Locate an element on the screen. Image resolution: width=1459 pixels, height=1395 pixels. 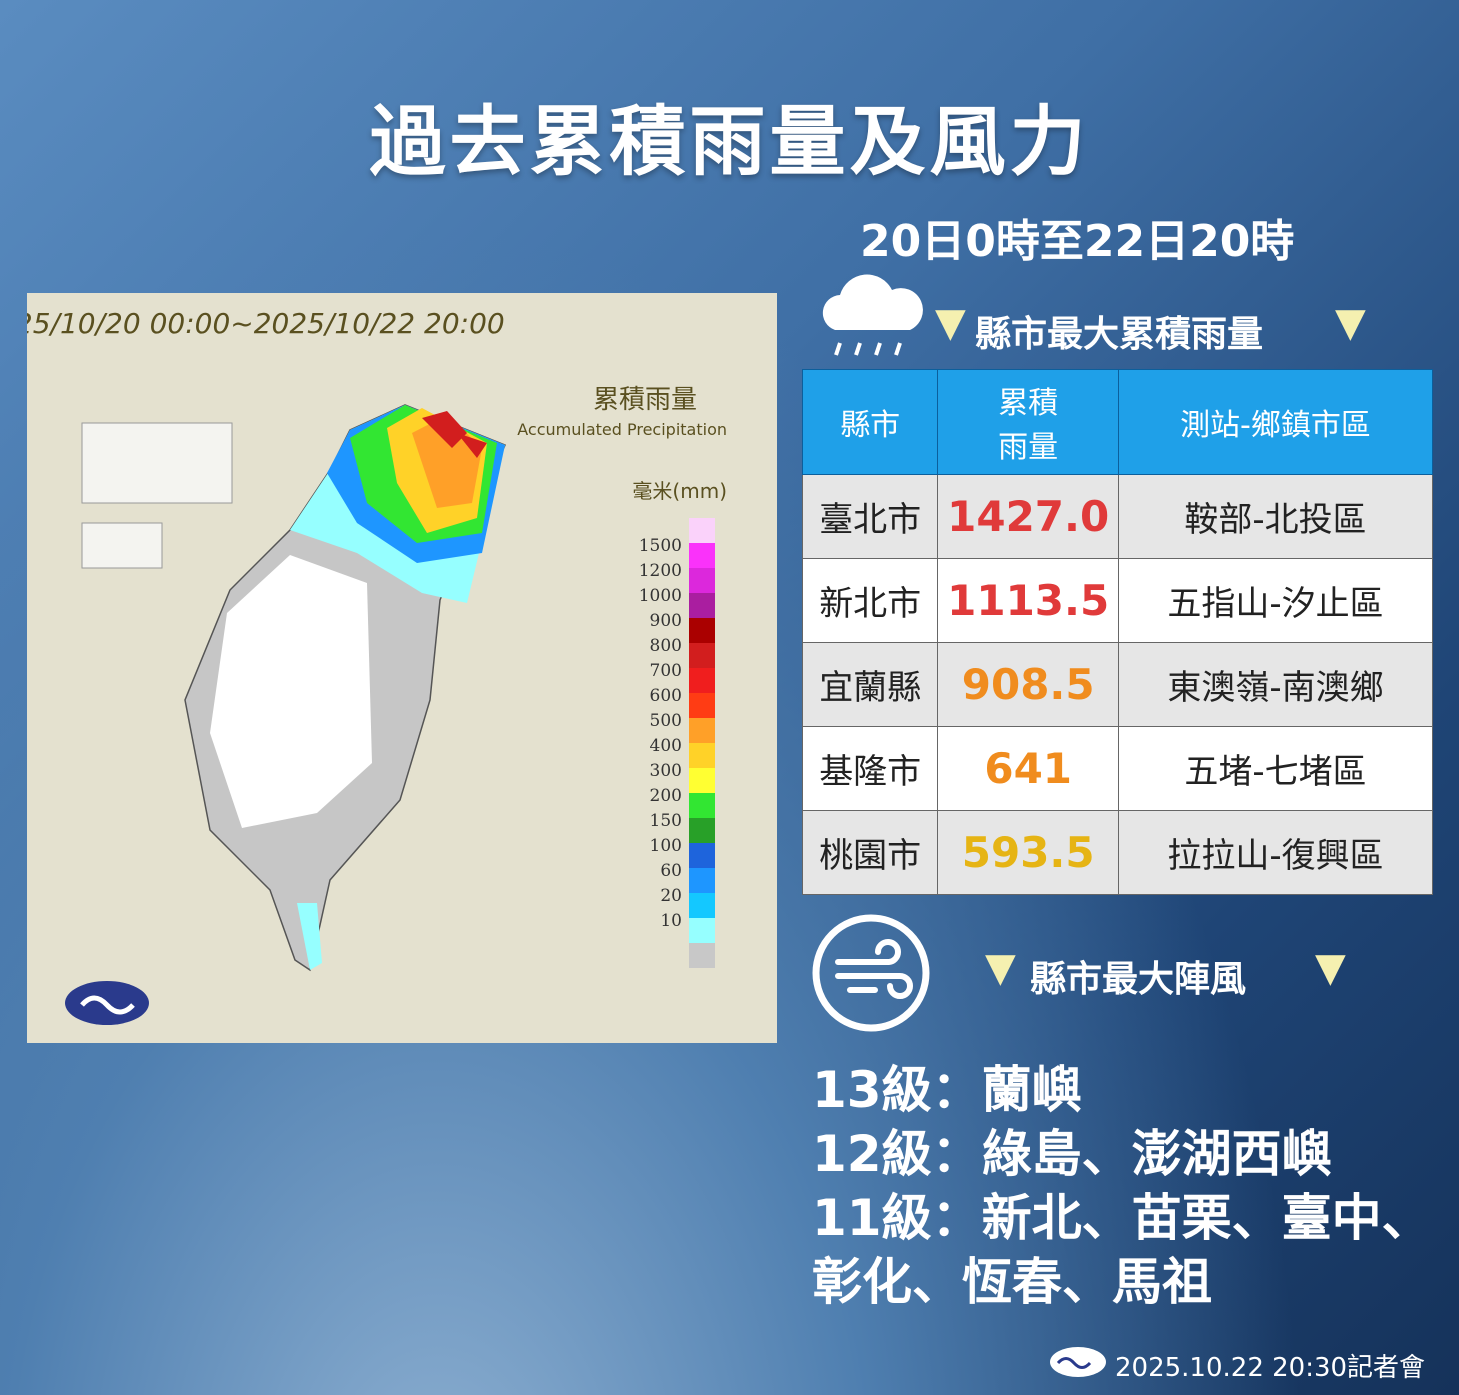
rain-value: 908.5 is located at coordinates (1028, 684).